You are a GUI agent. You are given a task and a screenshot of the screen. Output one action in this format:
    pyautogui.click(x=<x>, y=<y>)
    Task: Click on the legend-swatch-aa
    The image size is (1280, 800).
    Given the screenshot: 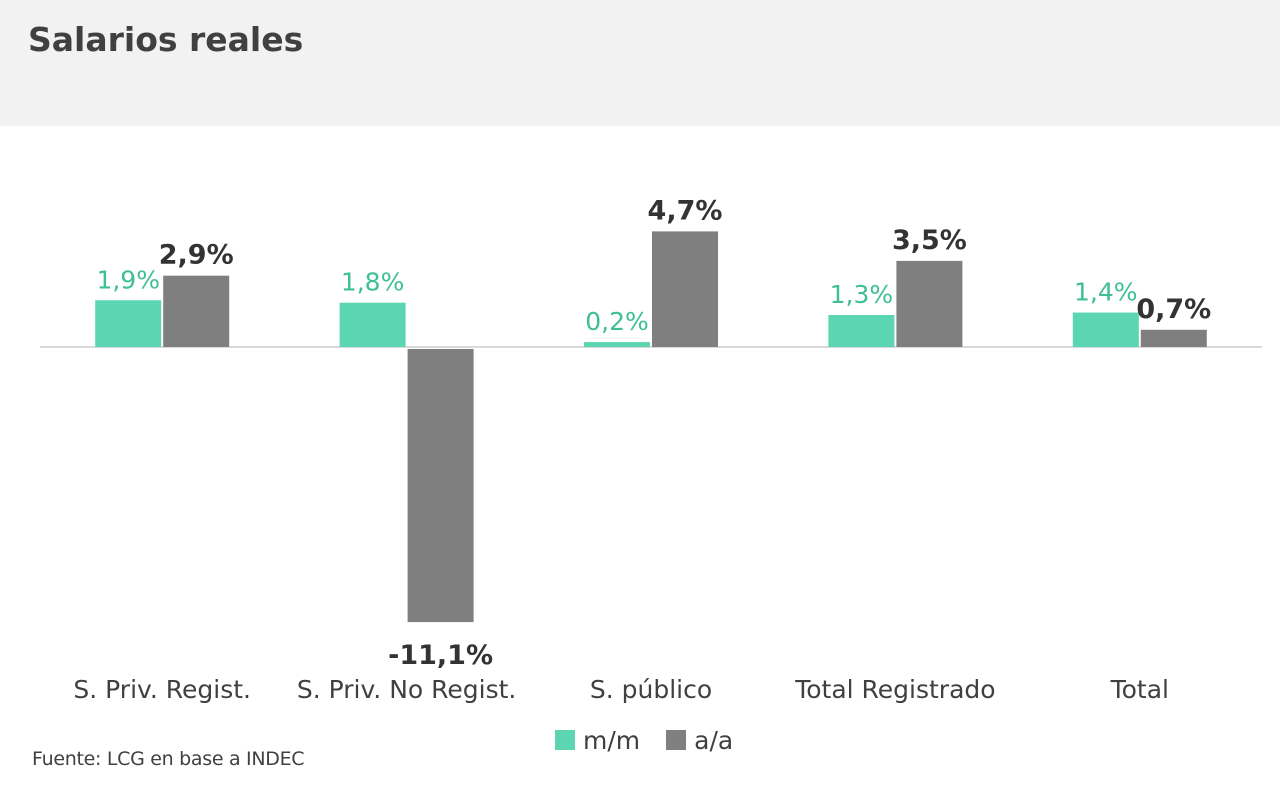 What is the action you would take?
    pyautogui.click(x=676, y=740)
    